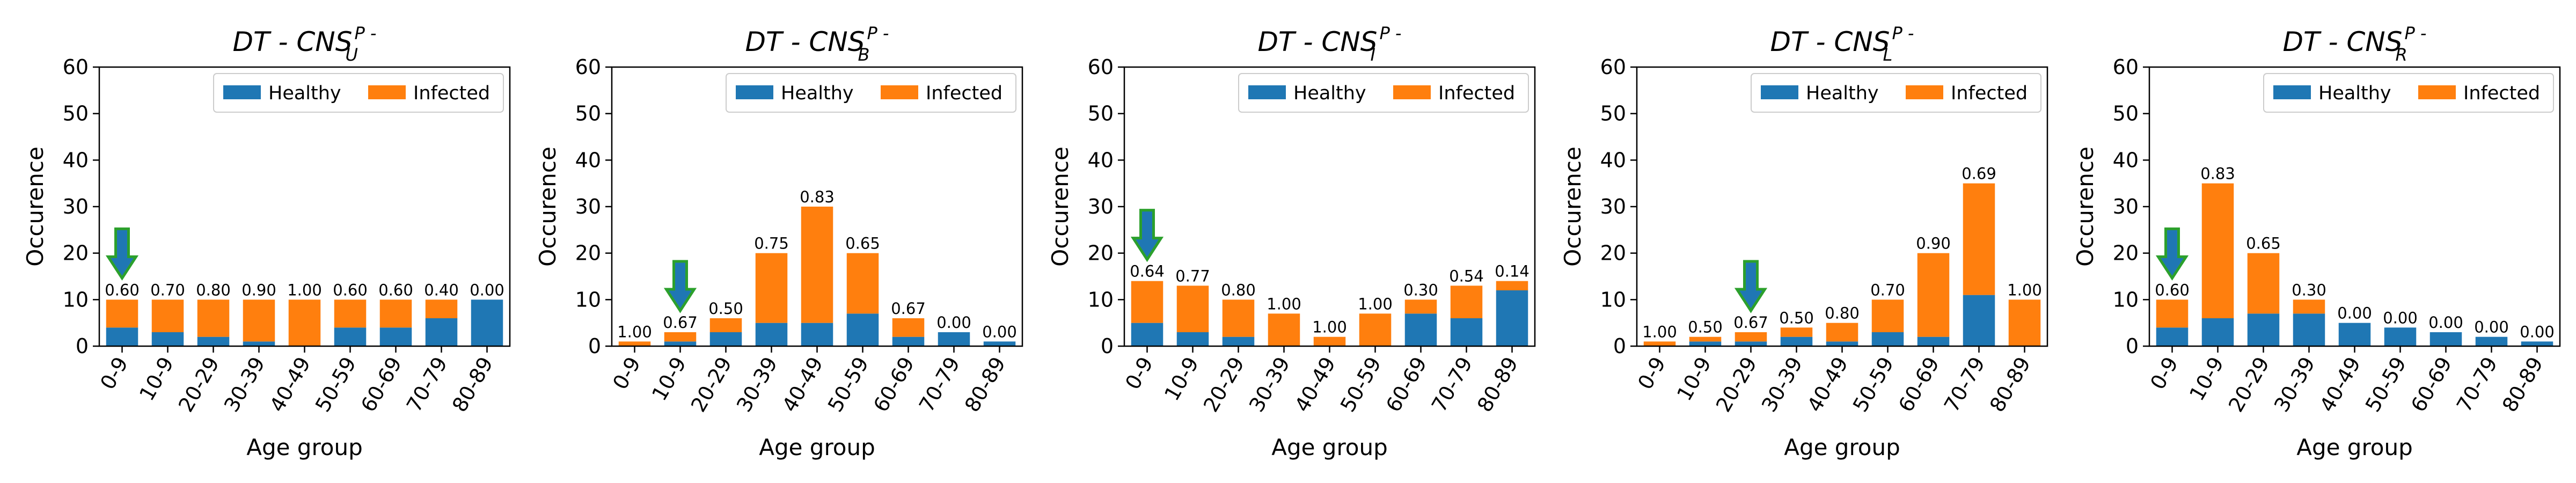  What do you see at coordinates (817, 447) in the screenshot?
I see `x-axis-label: Age group` at bounding box center [817, 447].